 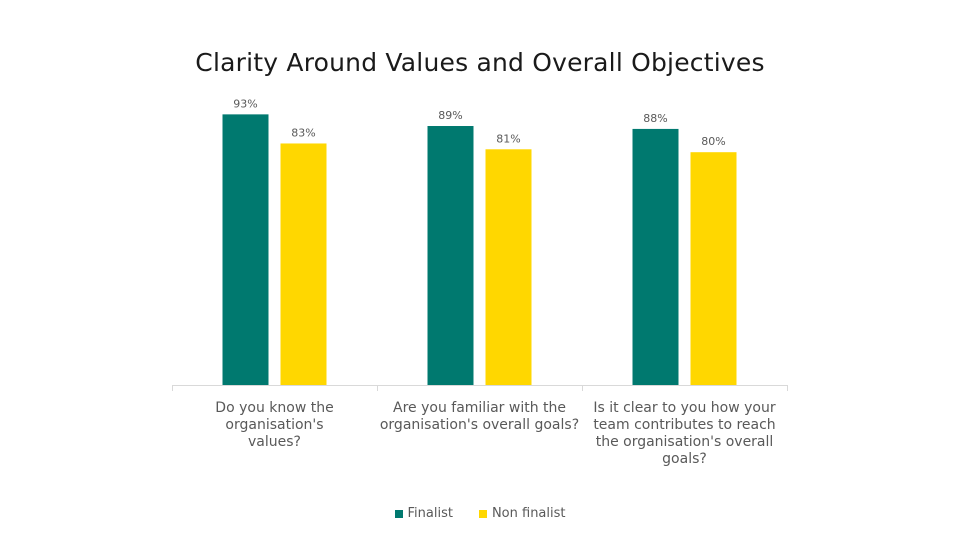 I want to click on legend-label-finalist: Finalist, so click(x=430, y=513).